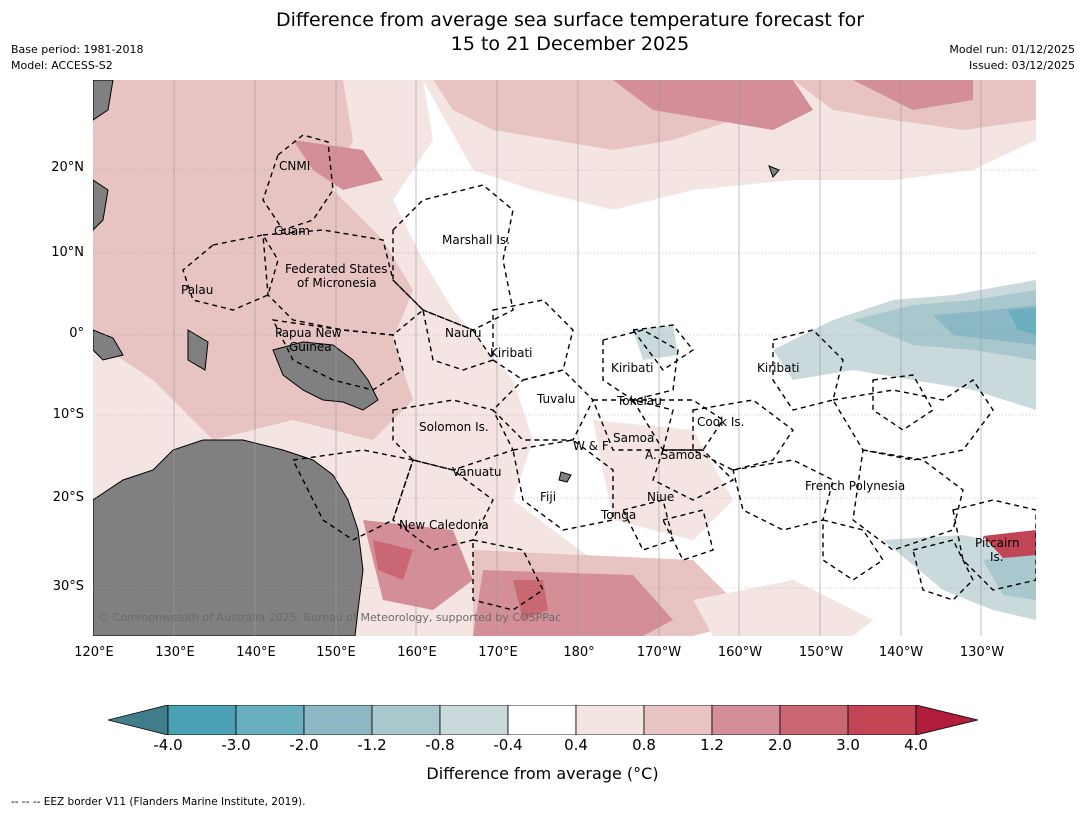 This screenshot has width=1085, height=816. I want to click on colorbar-tick-11: 3.0, so click(848, 745).